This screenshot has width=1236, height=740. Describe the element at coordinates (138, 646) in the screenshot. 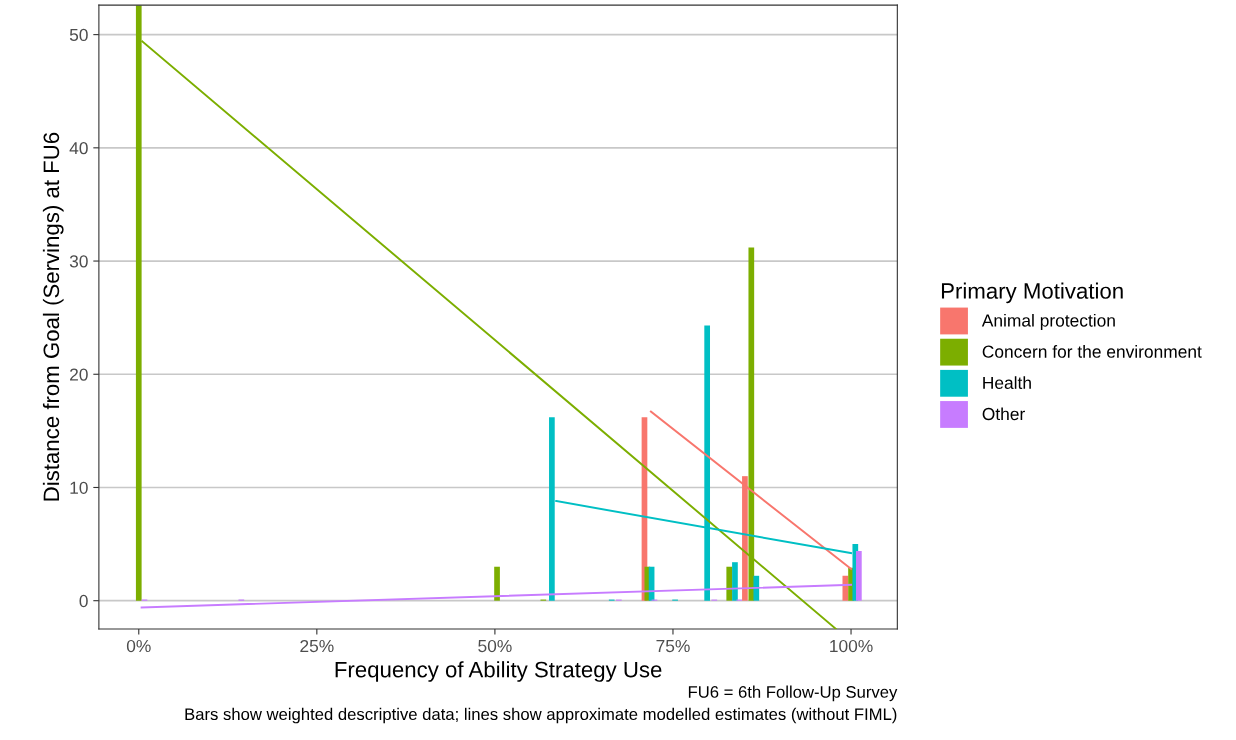

I see `x-tick-label: 0%` at that location.